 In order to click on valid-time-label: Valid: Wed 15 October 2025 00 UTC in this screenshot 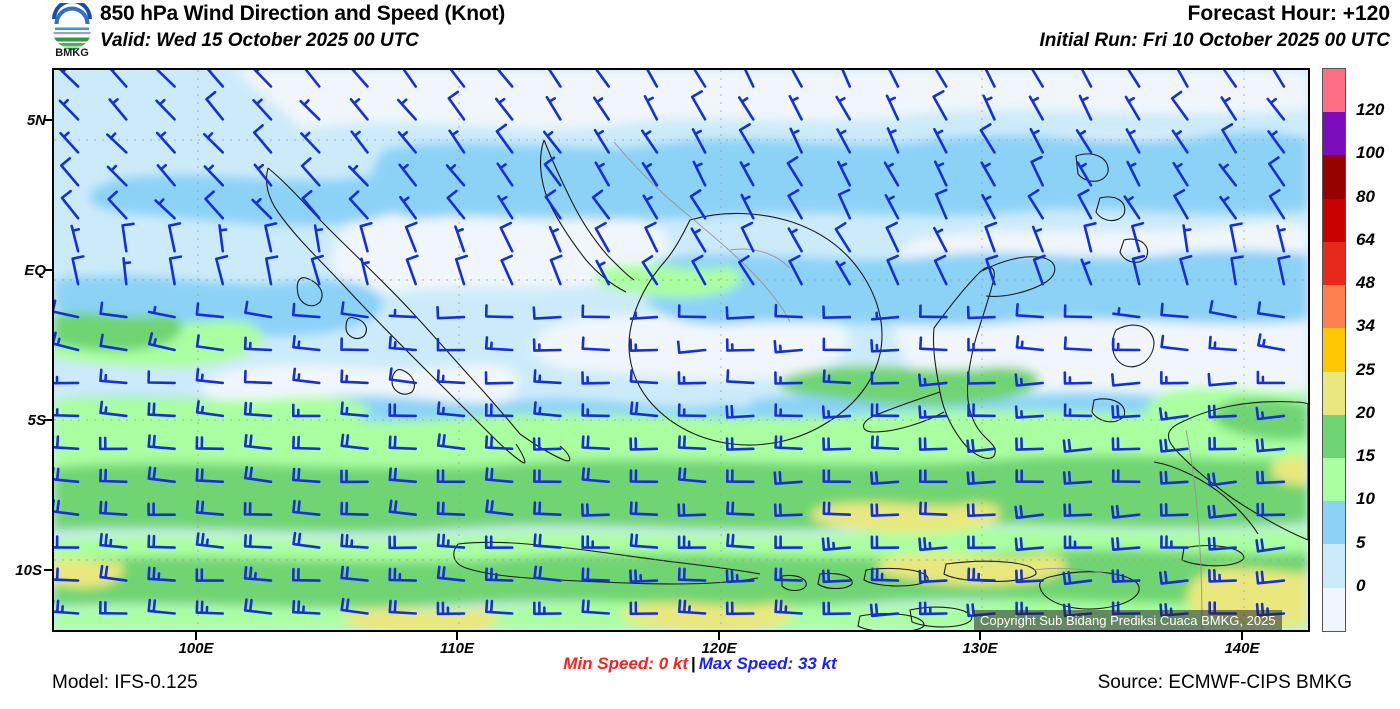, I will do `click(259, 40)`.